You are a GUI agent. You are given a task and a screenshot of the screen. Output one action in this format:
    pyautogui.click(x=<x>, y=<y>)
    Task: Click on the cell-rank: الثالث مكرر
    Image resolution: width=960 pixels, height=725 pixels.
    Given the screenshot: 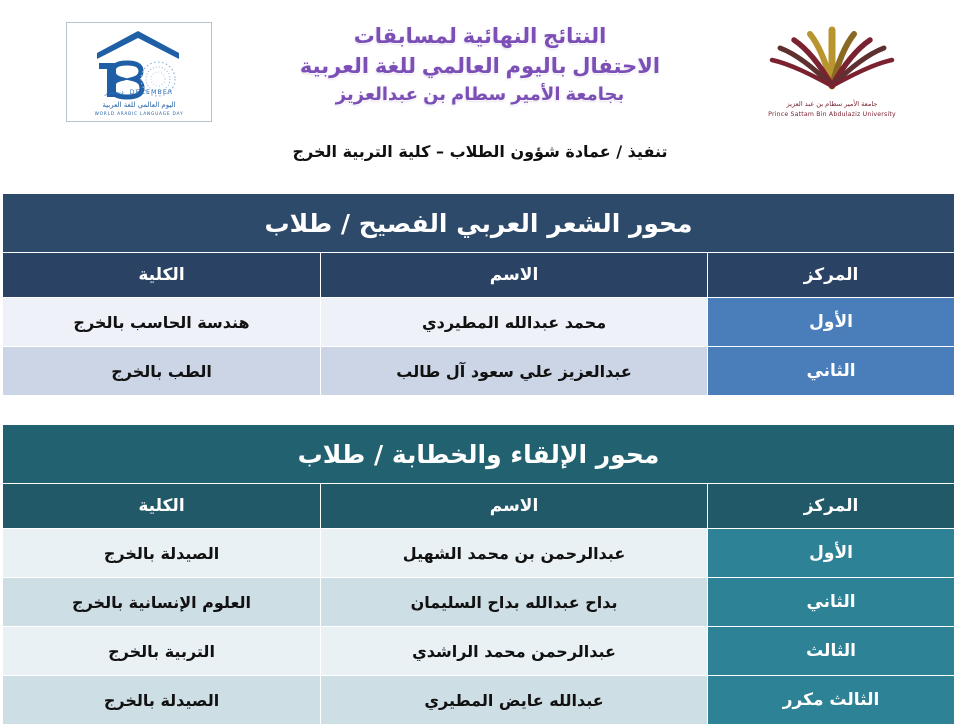 What is the action you would take?
    pyautogui.click(x=831, y=700)
    